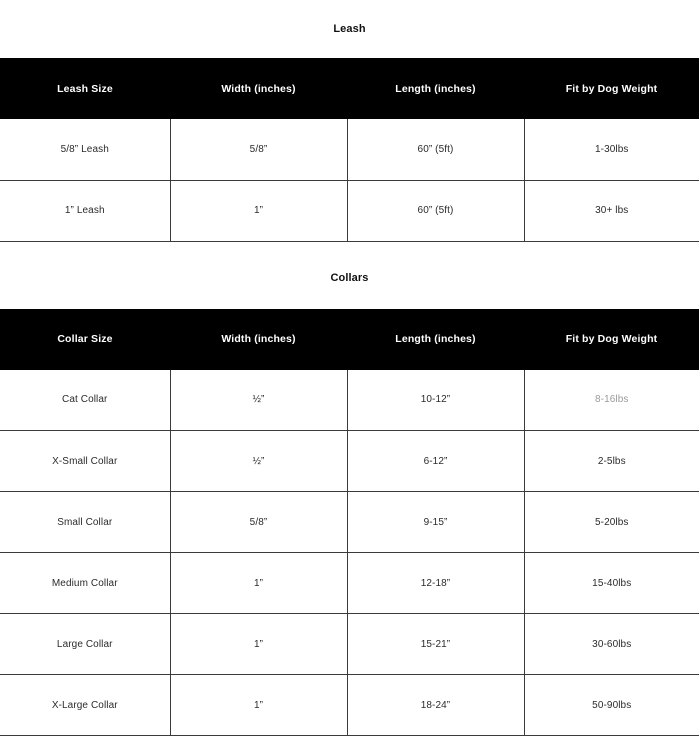 This screenshot has height=736, width=699. I want to click on column-header-size: Collar Size, so click(85, 339).